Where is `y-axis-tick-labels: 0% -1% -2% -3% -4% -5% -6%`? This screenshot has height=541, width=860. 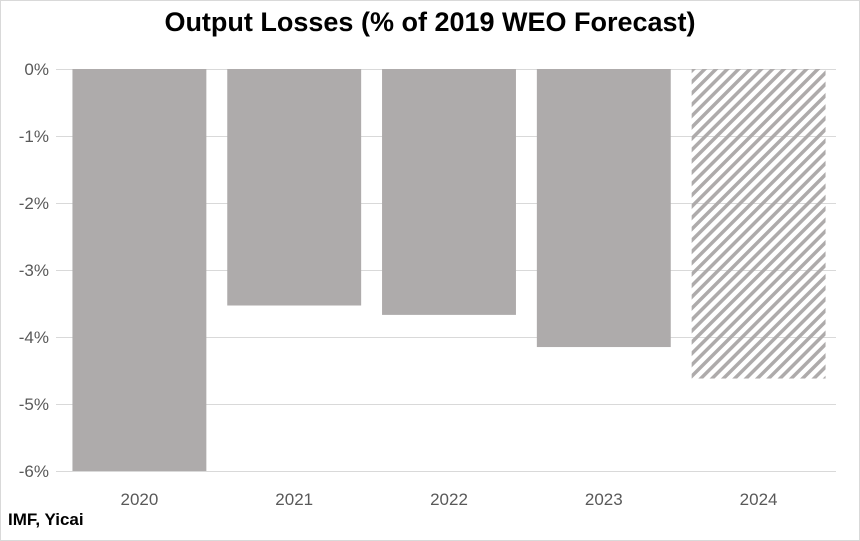 y-axis-tick-labels: 0% -1% -2% -3% -4% -5% -6% is located at coordinates (34, 270).